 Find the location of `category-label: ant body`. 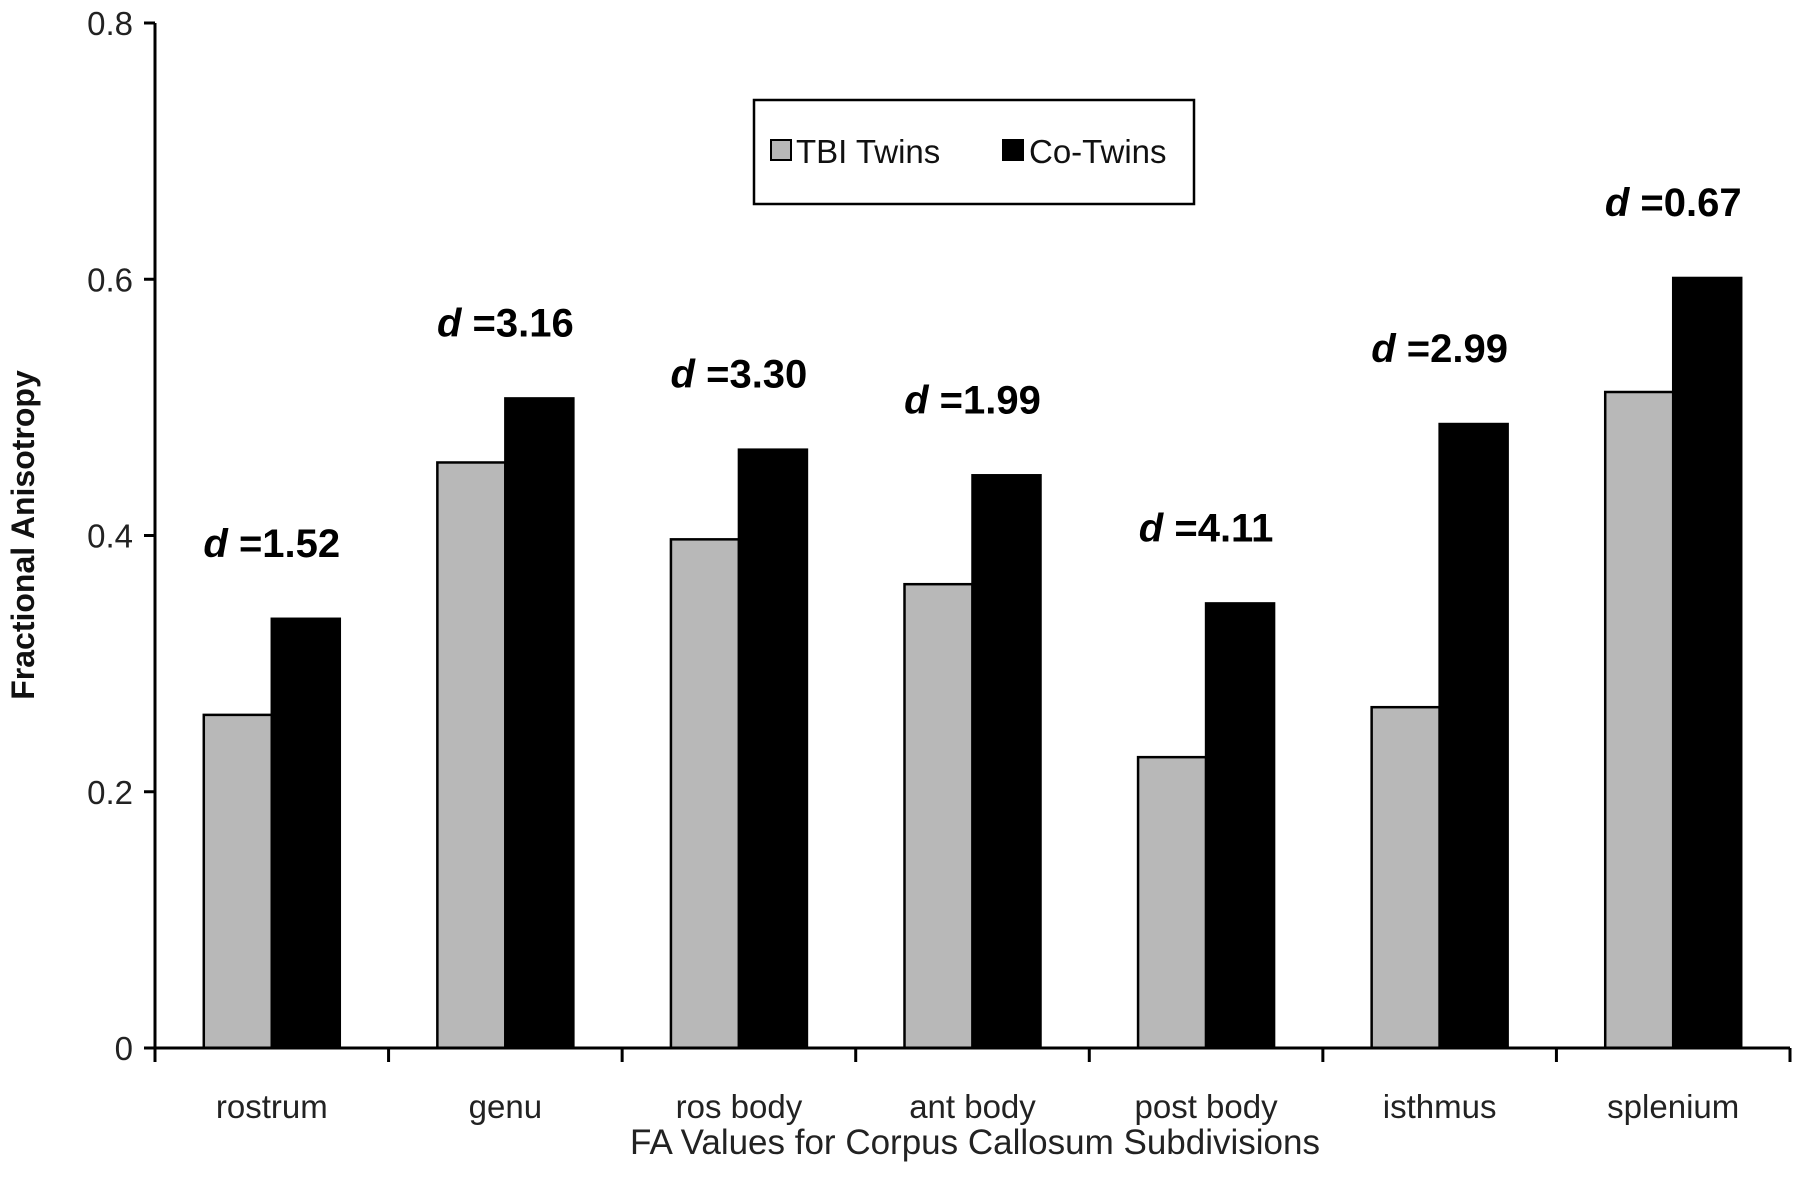

category-label: ant body is located at coordinates (972, 1106).